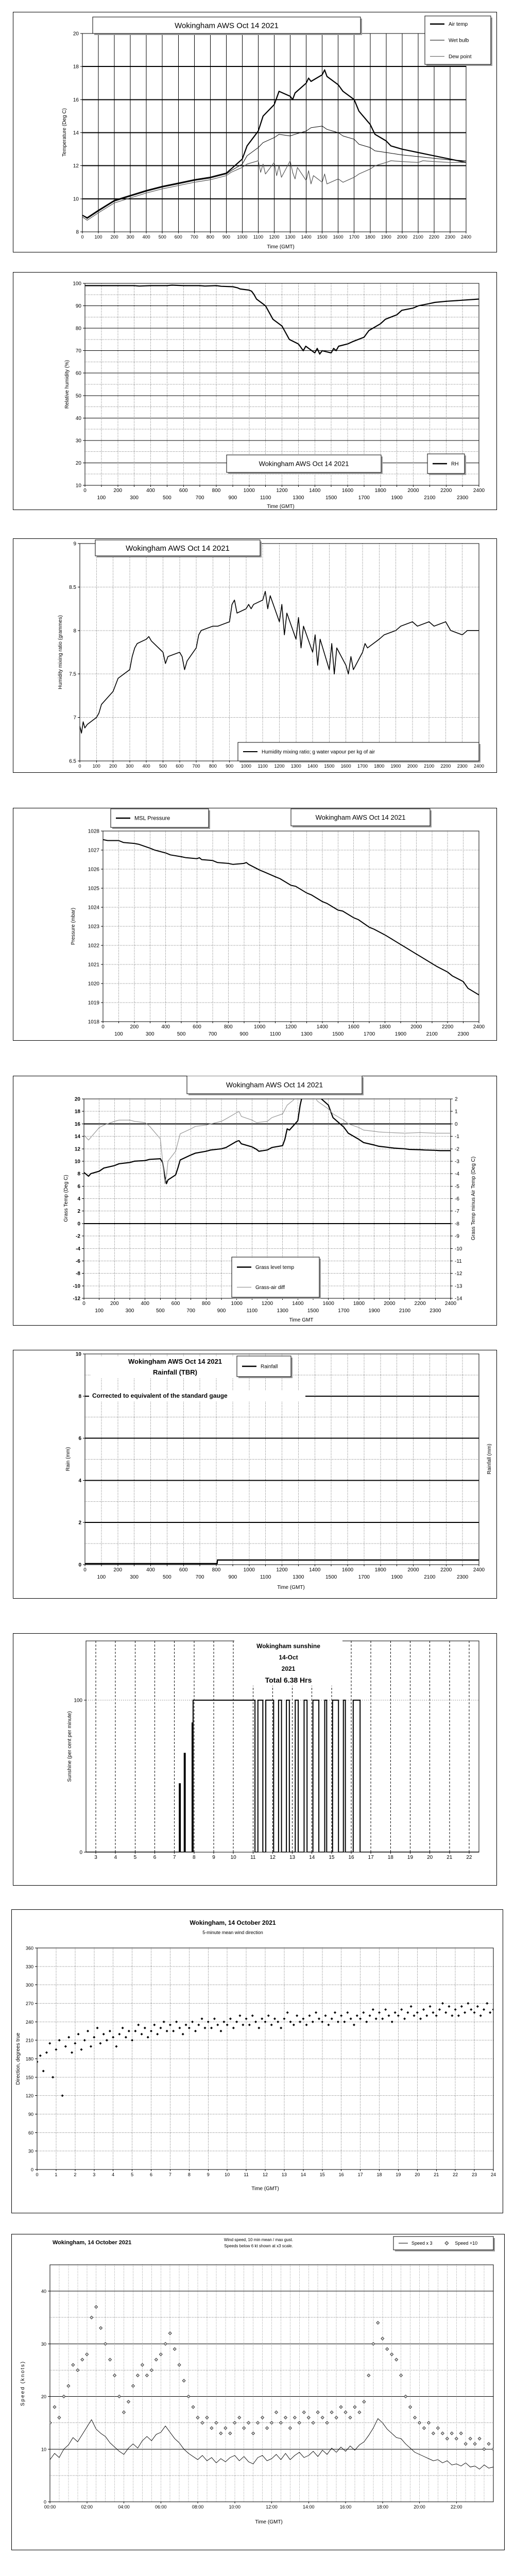 This screenshot has height=2576, width=515. I want to click on svg-text: 2300, so click(463, 1577).